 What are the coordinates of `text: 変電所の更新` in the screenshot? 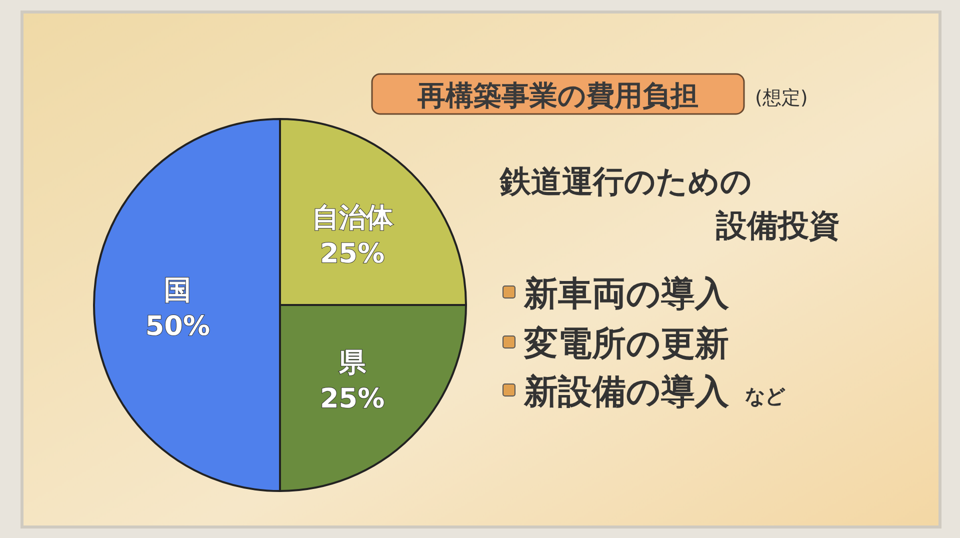 It's located at (626, 344).